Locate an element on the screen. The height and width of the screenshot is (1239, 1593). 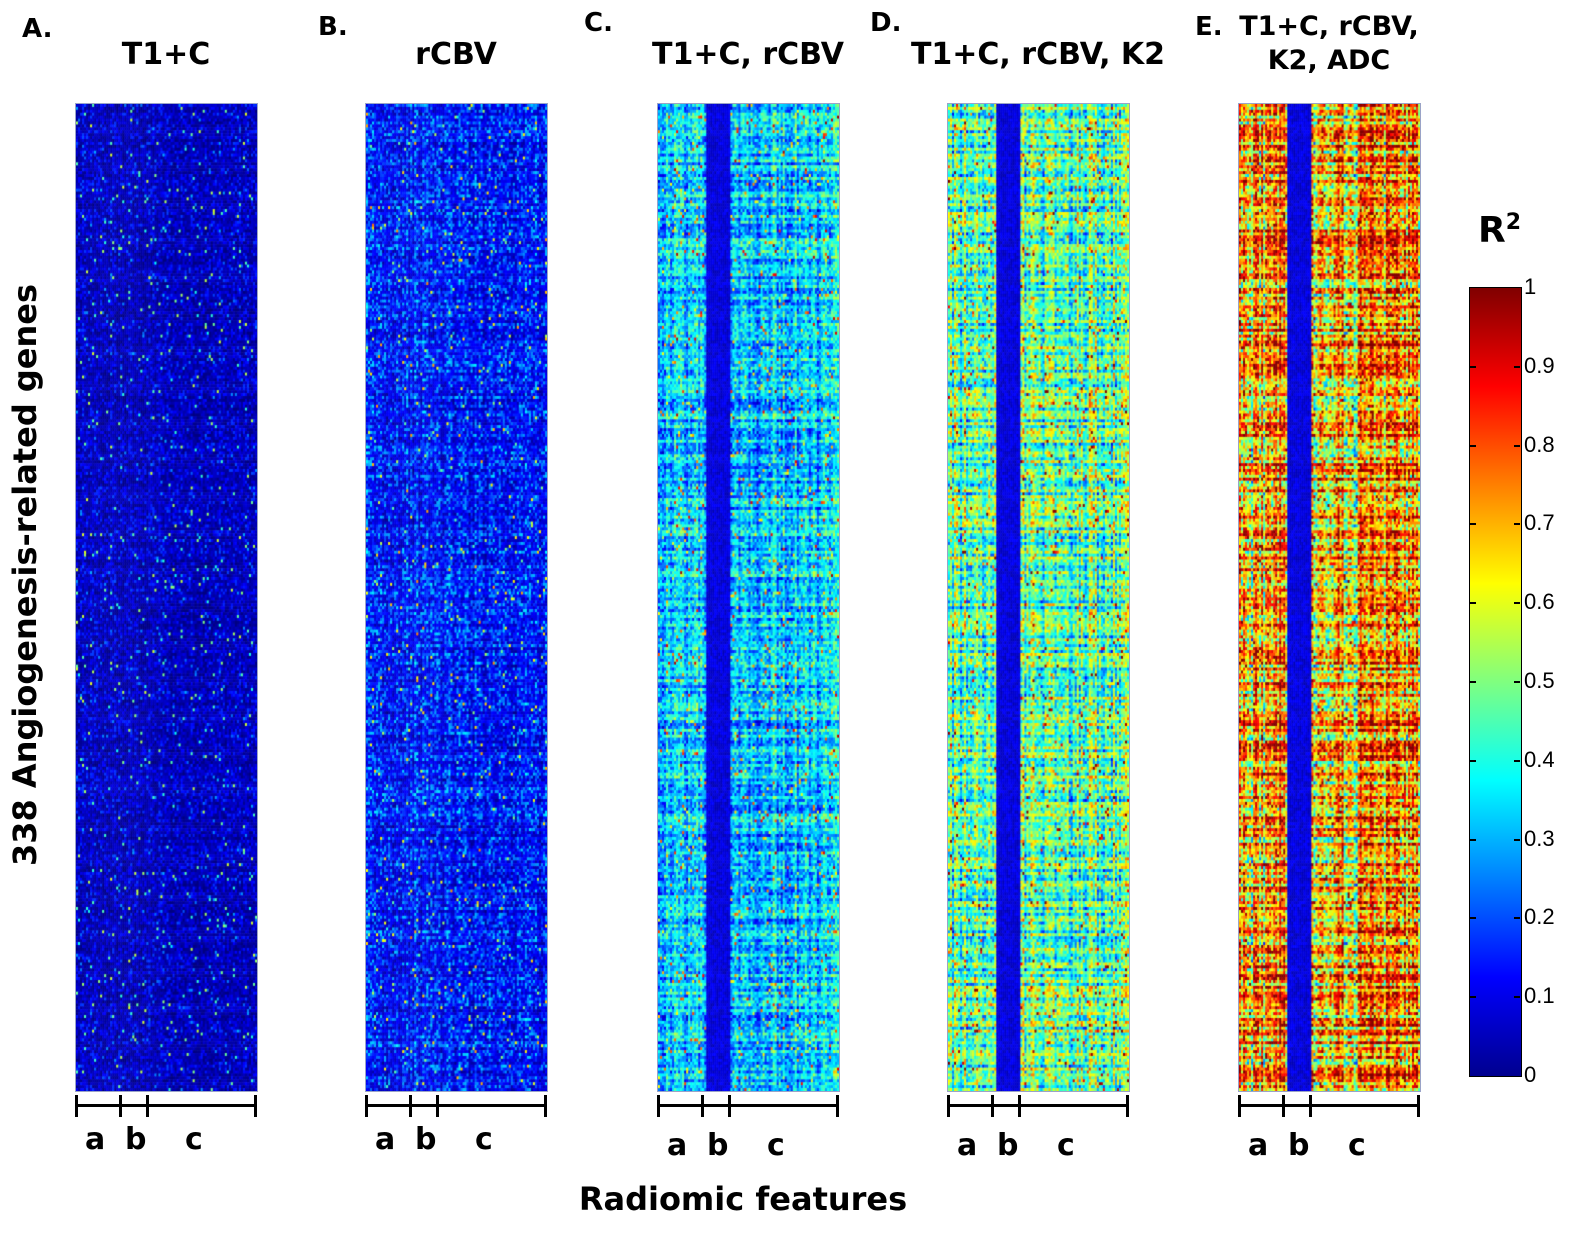
colorbar-tick-label: 0 is located at coordinates (1530, 1074).